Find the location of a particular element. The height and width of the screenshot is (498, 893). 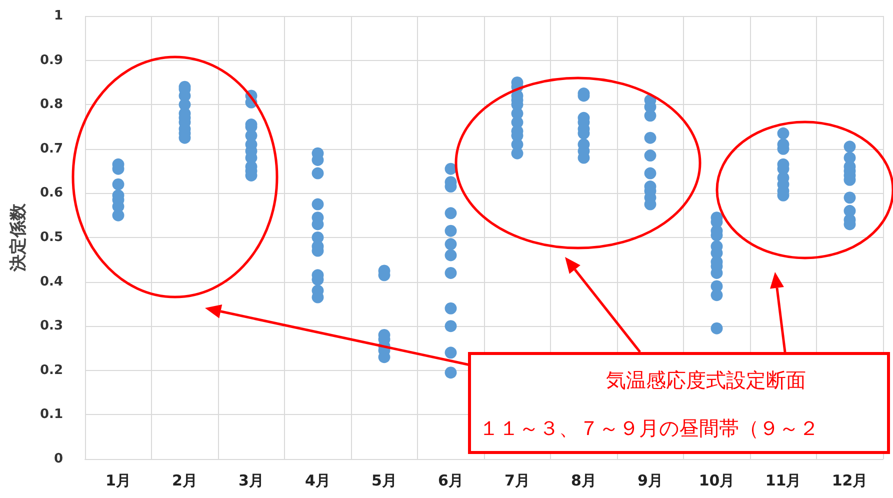

x-tick-label: 9月 is located at coordinates (650, 481).